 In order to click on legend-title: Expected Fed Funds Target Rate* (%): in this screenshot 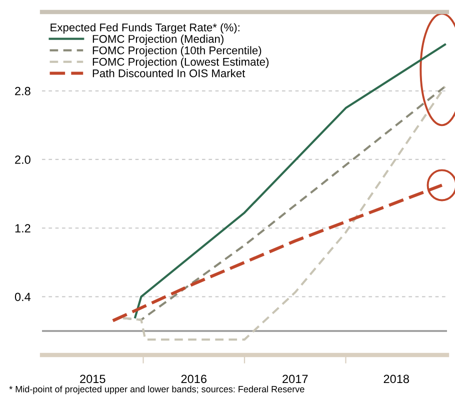, I will do `click(145, 28)`.